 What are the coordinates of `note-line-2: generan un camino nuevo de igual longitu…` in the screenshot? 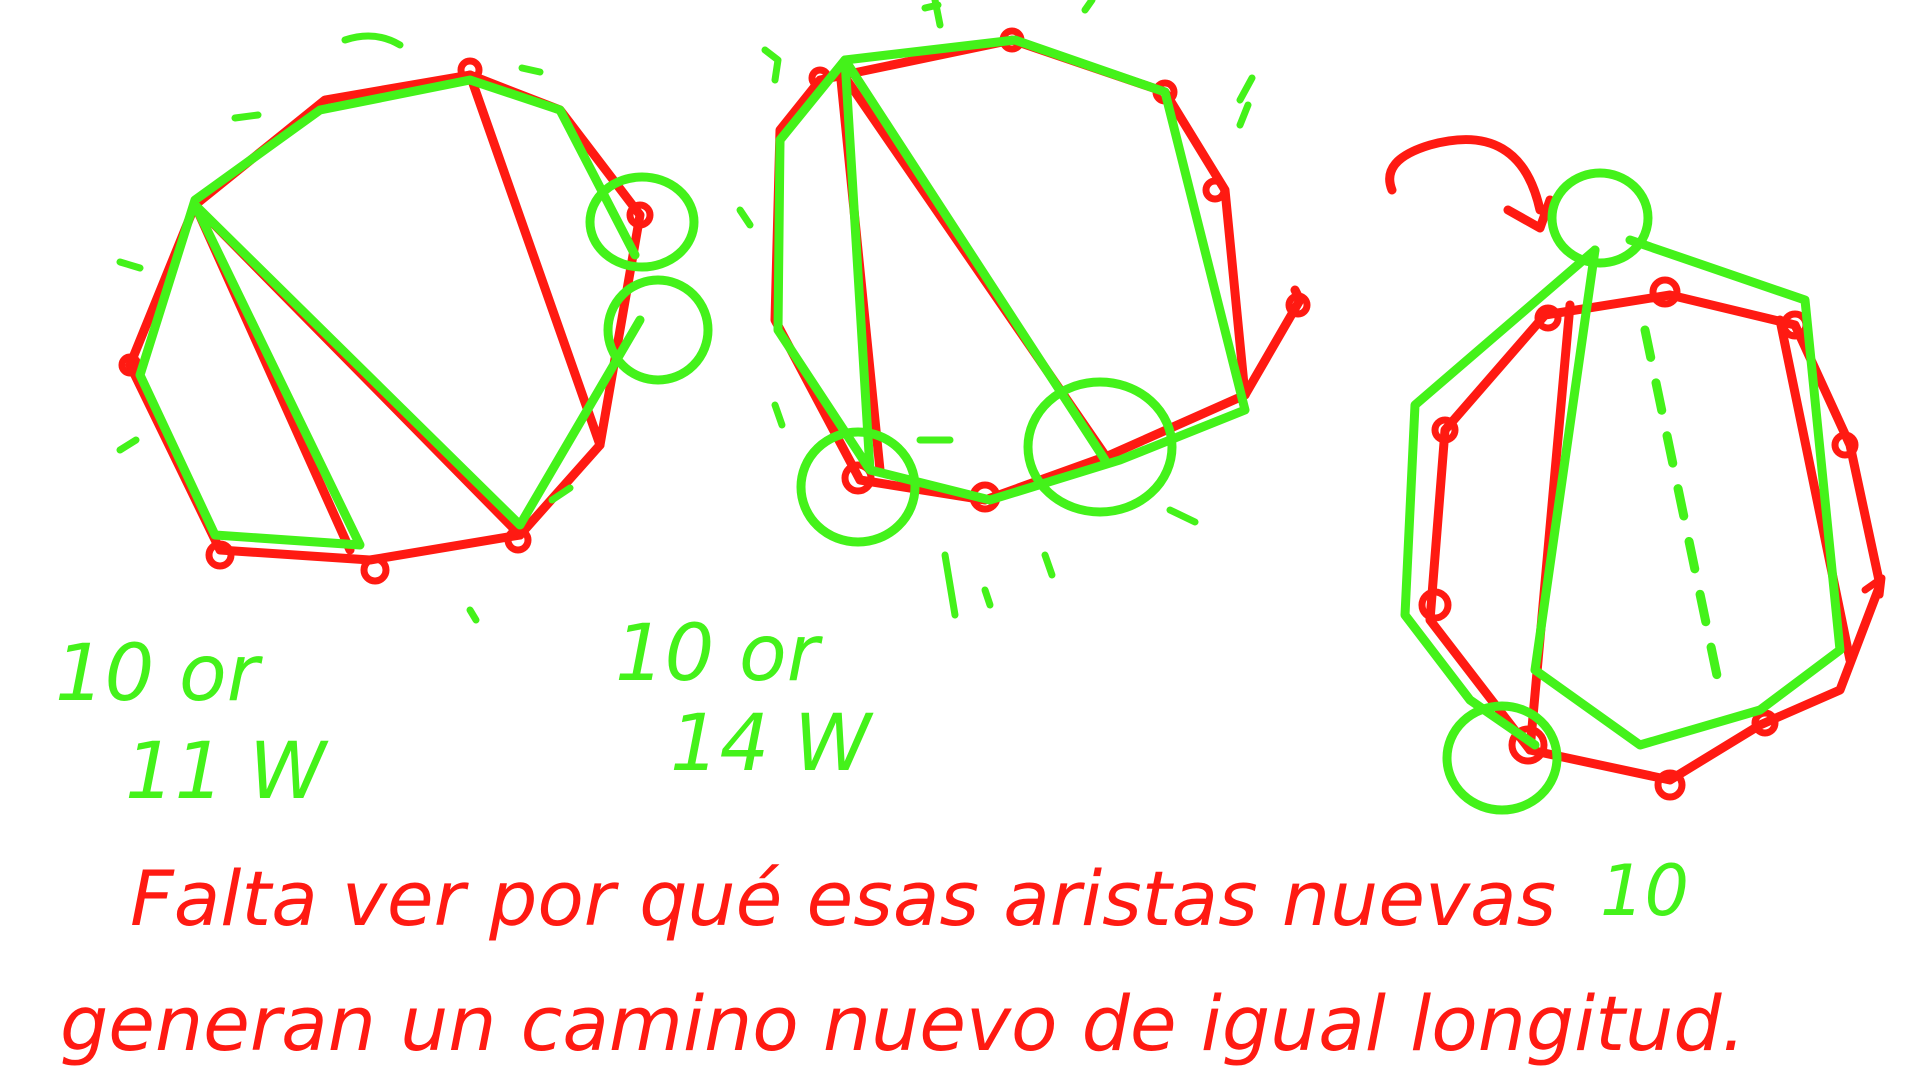 It's located at (903, 1023).